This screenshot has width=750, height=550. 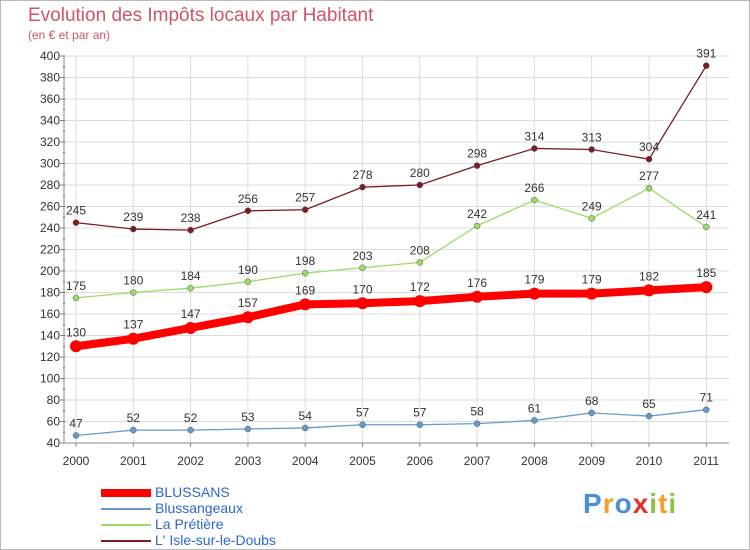 I want to click on data-label-blussans: 130, so click(x=76, y=332).